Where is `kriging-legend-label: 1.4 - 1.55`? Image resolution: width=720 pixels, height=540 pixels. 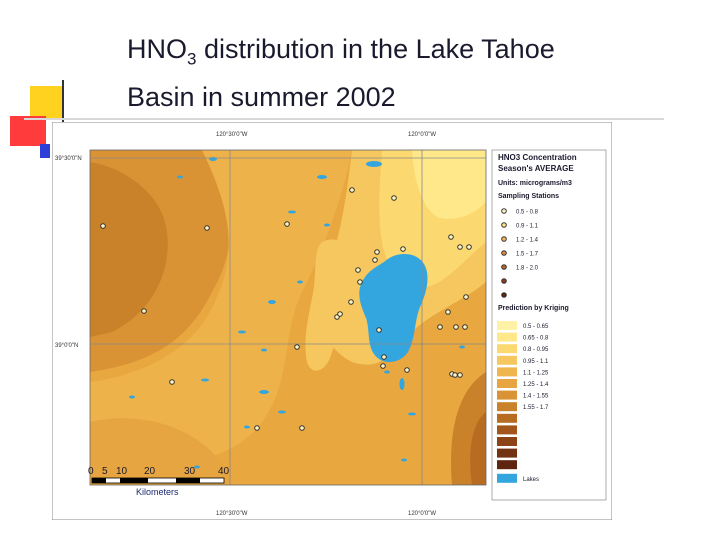
kriging-legend-label: 1.4 - 1.55 is located at coordinates (536, 397).